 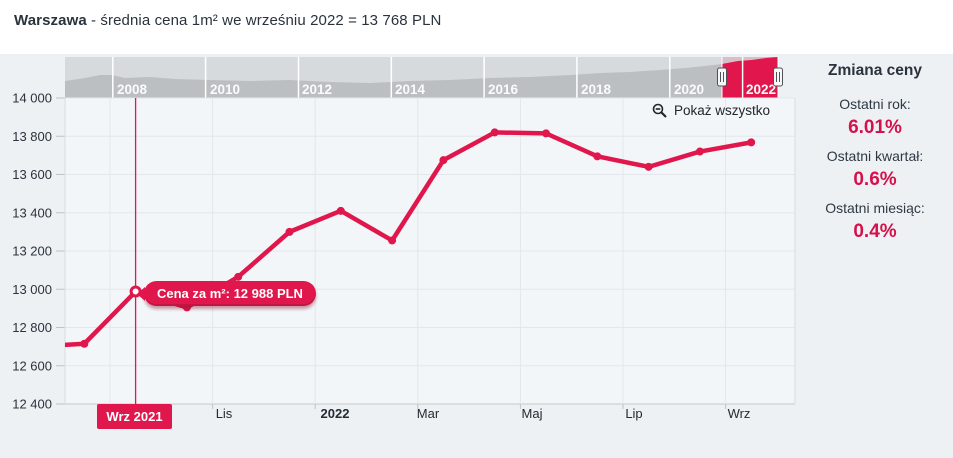 I want to click on change-month: Ostatni miesiąc: 0.4%, so click(x=875, y=221).